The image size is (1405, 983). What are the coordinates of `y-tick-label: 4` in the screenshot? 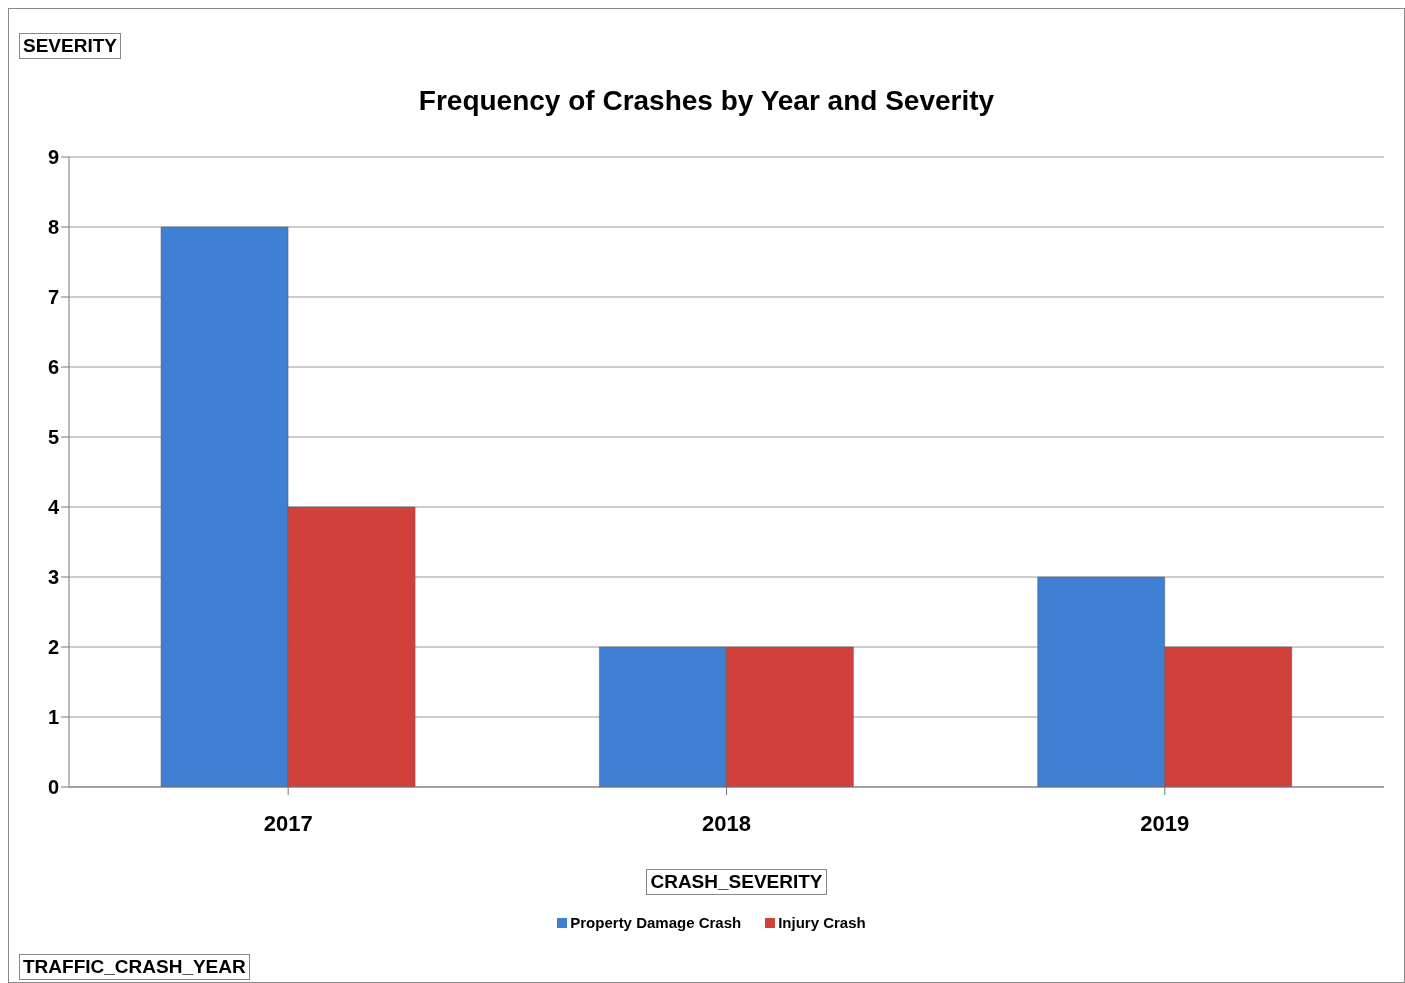 It's located at (53, 507).